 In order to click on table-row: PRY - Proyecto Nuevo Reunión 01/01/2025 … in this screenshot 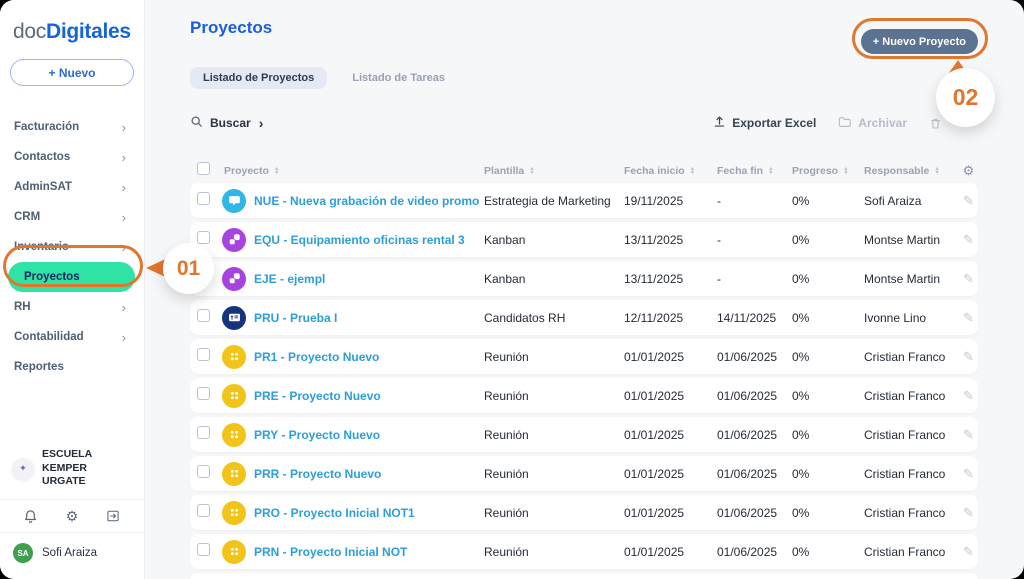, I will do `click(584, 434)`.